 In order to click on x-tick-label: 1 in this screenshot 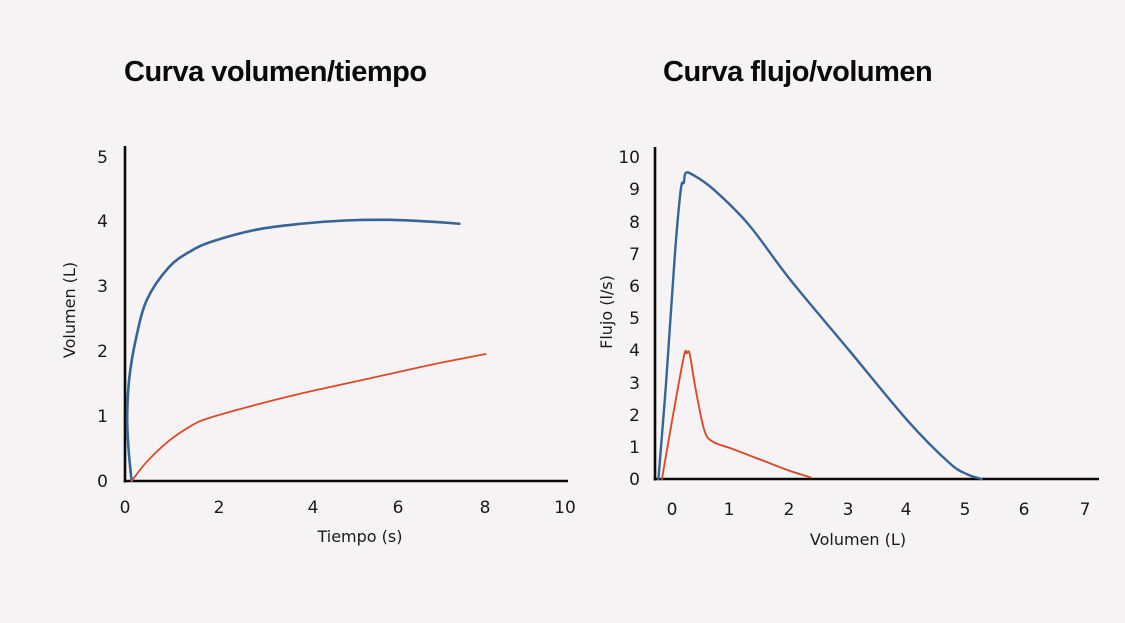, I will do `click(729, 510)`.